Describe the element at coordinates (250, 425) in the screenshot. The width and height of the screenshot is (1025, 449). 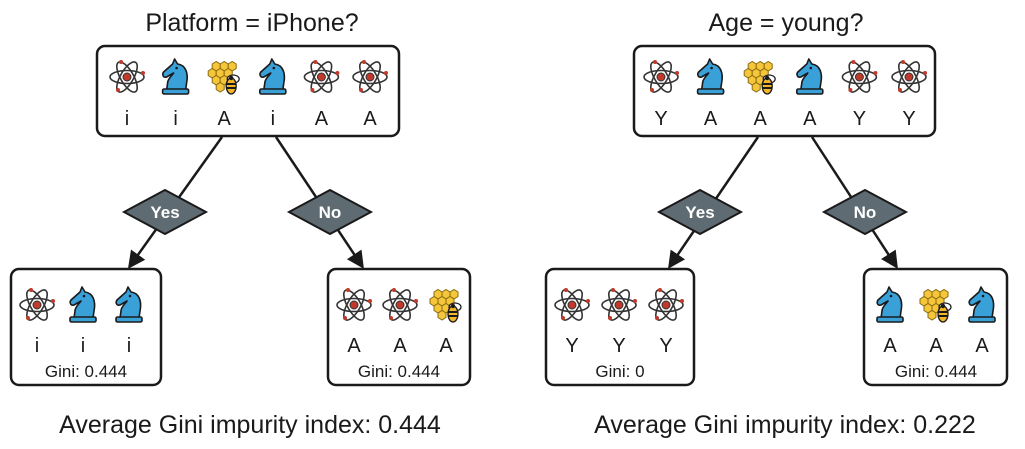
I see `average-gini: Average Gini impurity index: 0.444` at that location.